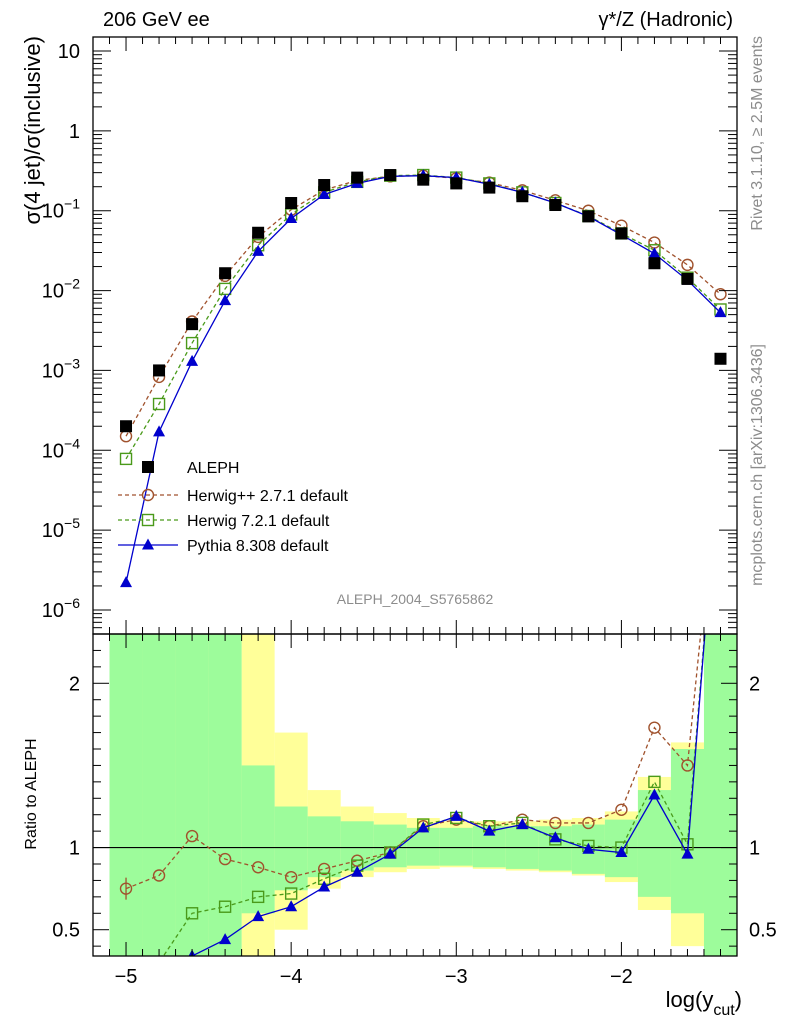 This screenshot has height=1024, width=786. What do you see at coordinates (74, 849) in the screenshot?
I see `ratio-y-tick-label: 1` at bounding box center [74, 849].